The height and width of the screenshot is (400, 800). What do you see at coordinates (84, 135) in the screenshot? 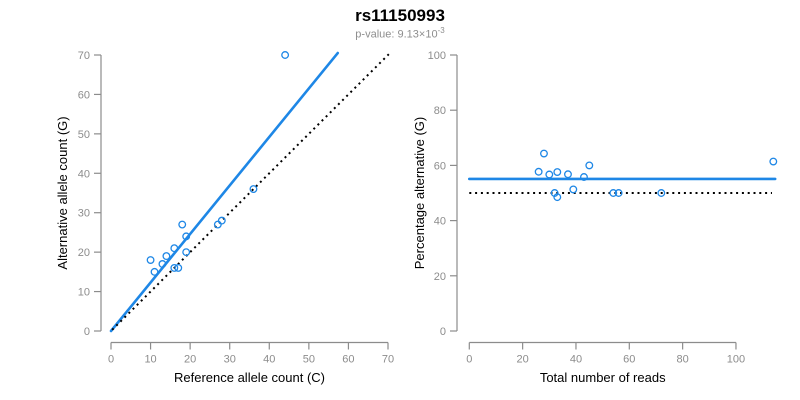
I see `y-tick-label: 50` at bounding box center [84, 135].